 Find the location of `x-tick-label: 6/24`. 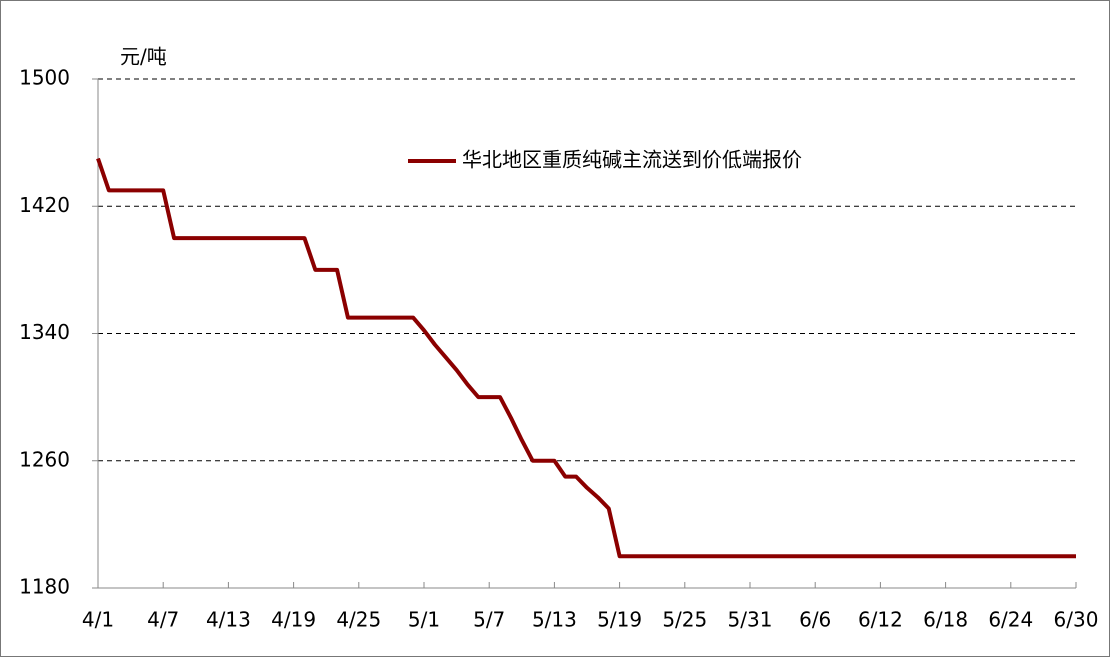

x-tick-label: 6/24 is located at coordinates (1010, 620).